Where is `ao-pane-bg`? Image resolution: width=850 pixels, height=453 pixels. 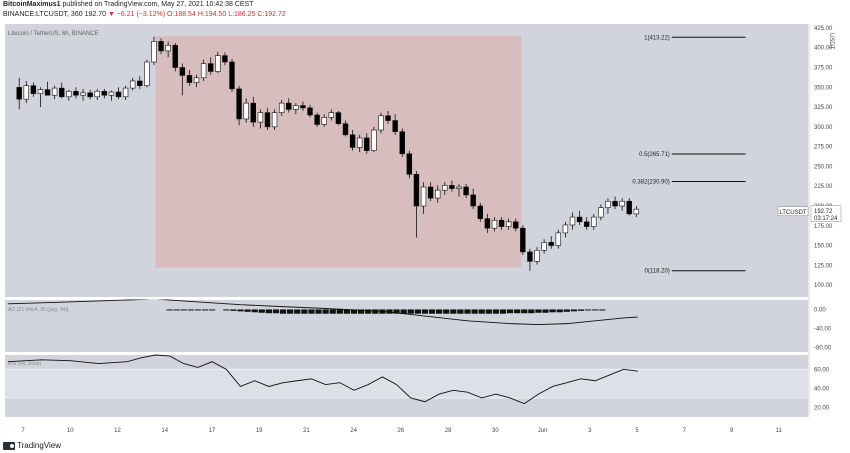 ao-pane-bg is located at coordinates (406, 326).